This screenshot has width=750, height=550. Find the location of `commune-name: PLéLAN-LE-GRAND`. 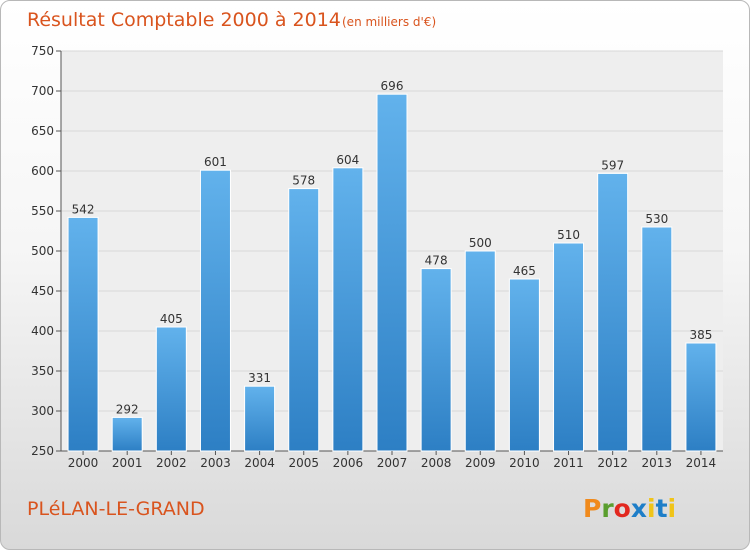

commune-name: PLéLAN-LE-GRAND is located at coordinates (116, 509).